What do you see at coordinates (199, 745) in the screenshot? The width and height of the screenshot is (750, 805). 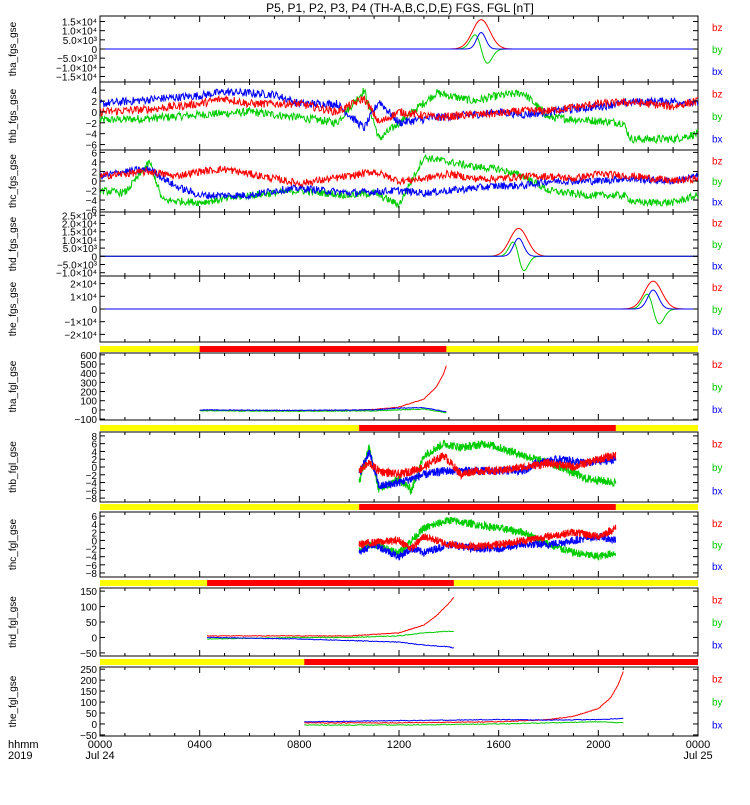 I see `time-tick-label: 0400` at bounding box center [199, 745].